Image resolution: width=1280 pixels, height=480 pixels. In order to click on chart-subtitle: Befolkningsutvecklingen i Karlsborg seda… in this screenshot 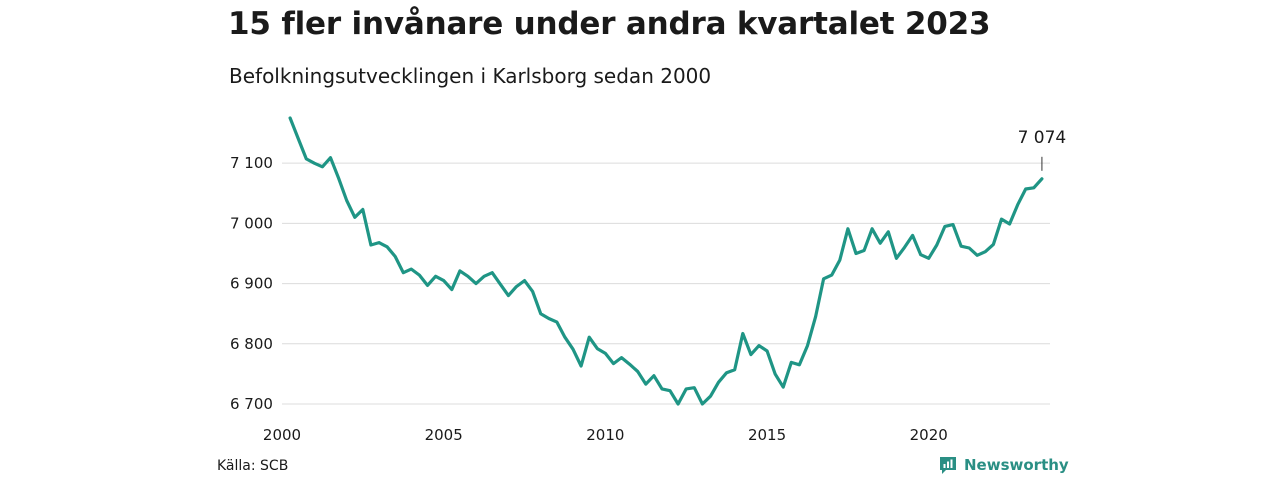, I will do `click(470, 76)`.